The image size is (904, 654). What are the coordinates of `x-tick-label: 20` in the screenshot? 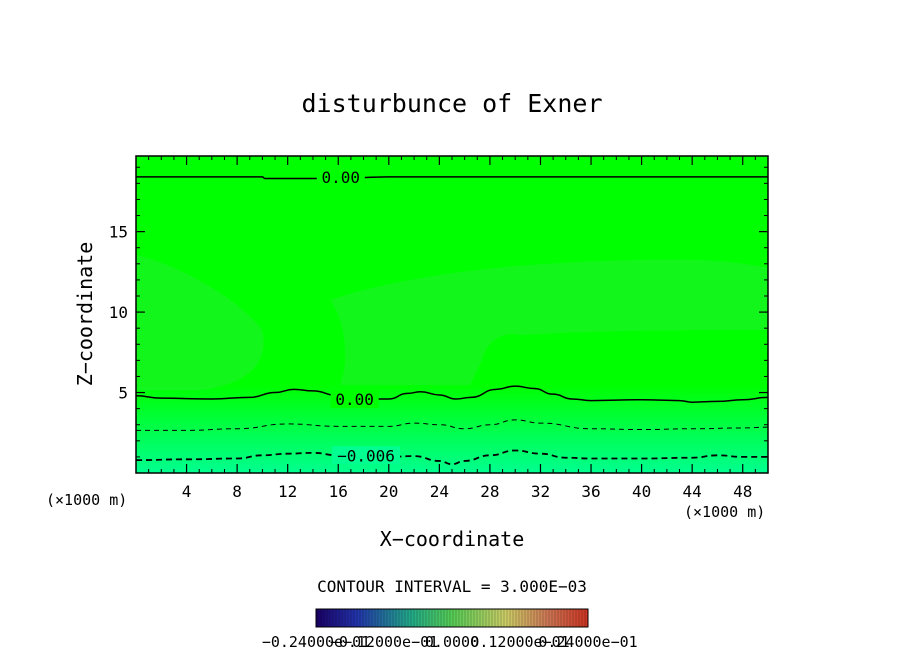 It's located at (388, 491).